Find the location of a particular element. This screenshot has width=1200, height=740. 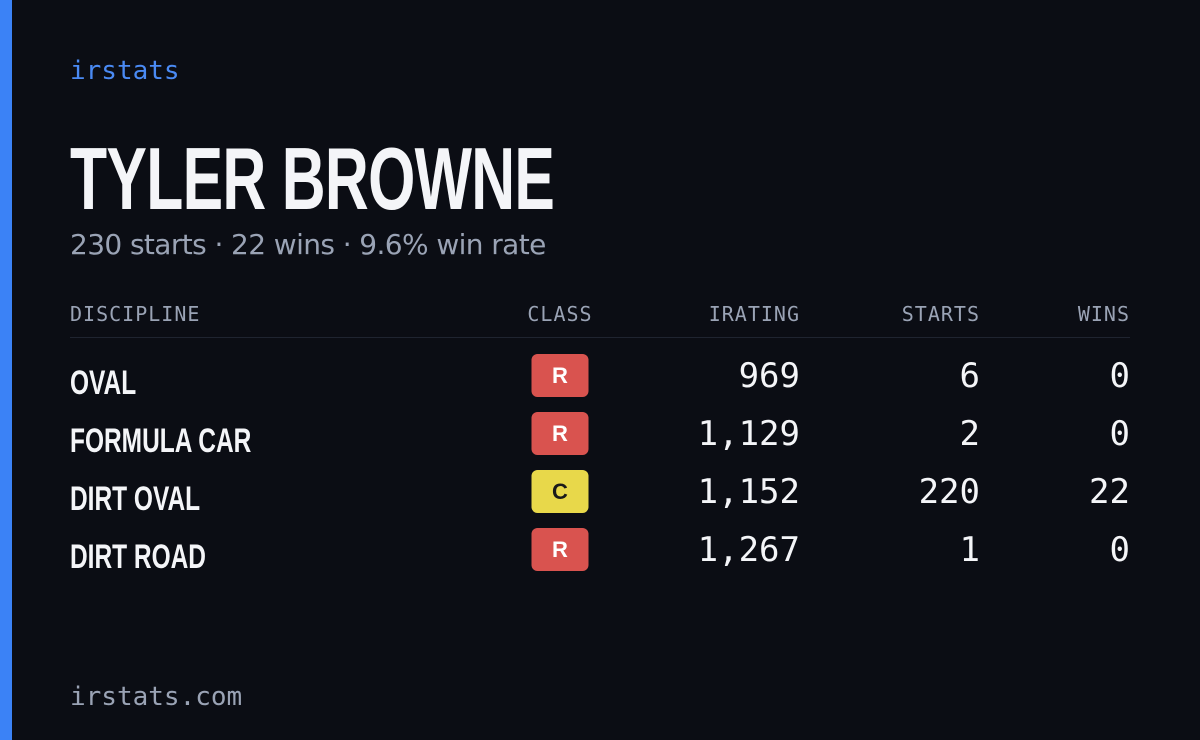

discipline: OVAL is located at coordinates (103, 383).